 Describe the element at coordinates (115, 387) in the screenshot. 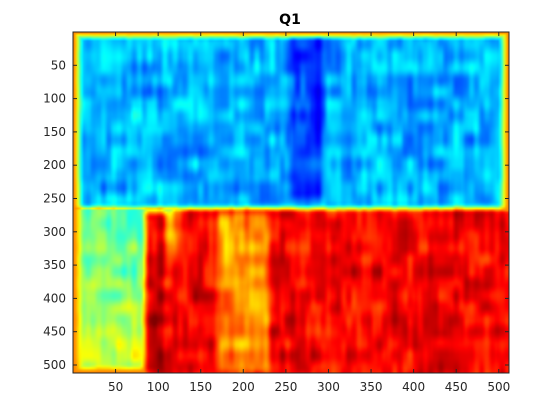

I see `x-tick-label: 50` at that location.